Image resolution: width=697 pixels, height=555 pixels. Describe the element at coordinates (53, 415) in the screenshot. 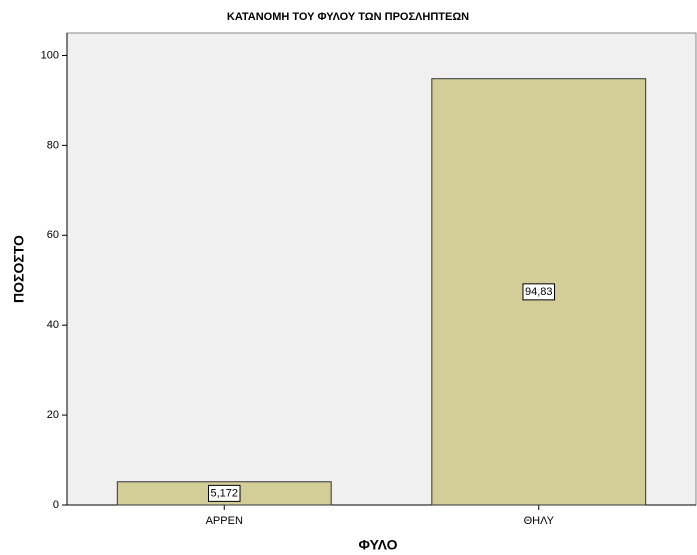

I see `y-tick-label: 20` at that location.